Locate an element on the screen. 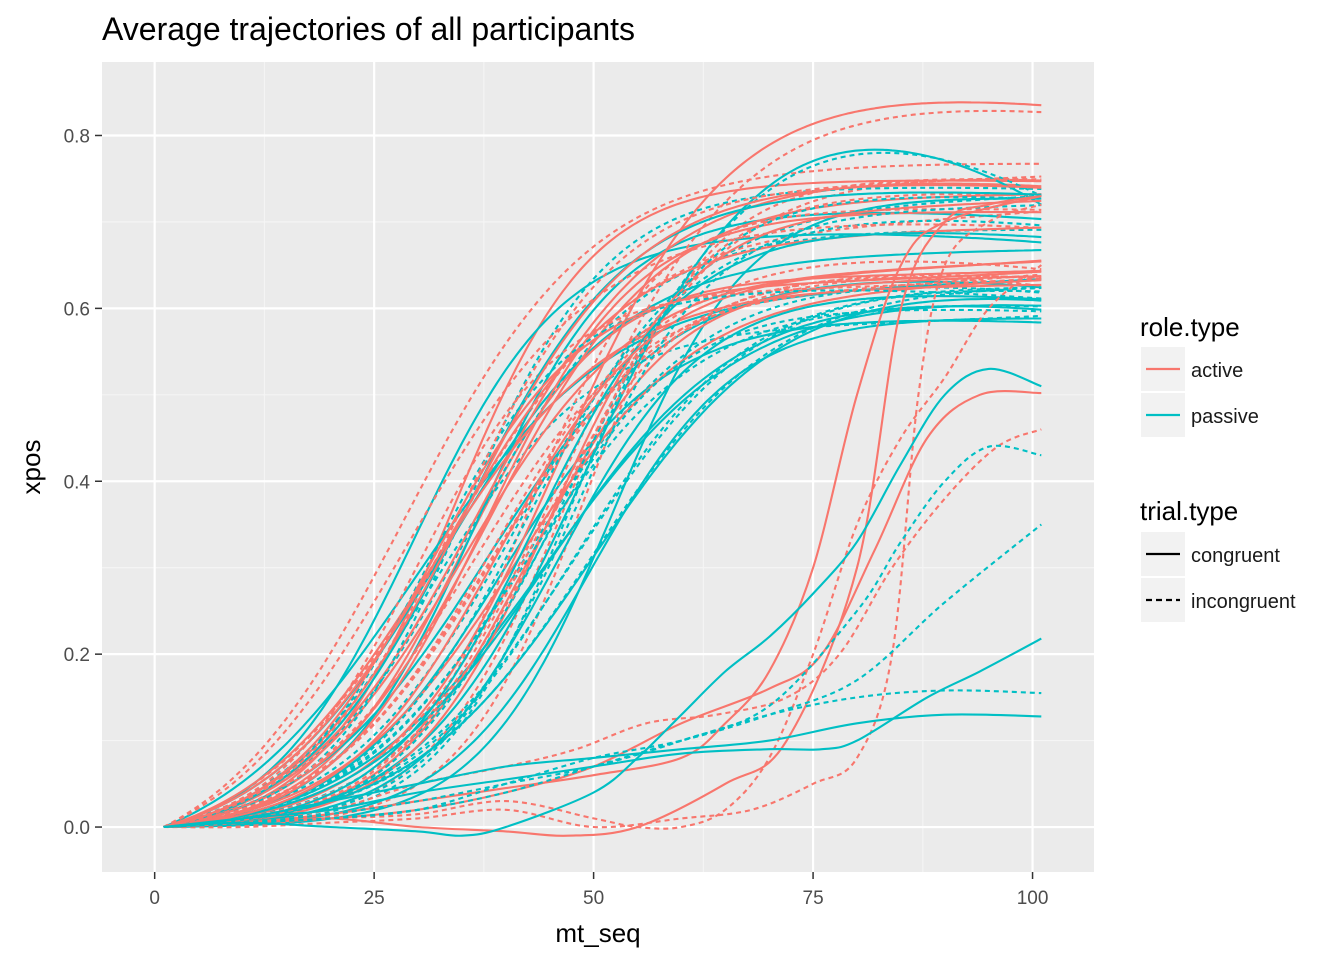  x-tick-label: 75 is located at coordinates (813, 898).